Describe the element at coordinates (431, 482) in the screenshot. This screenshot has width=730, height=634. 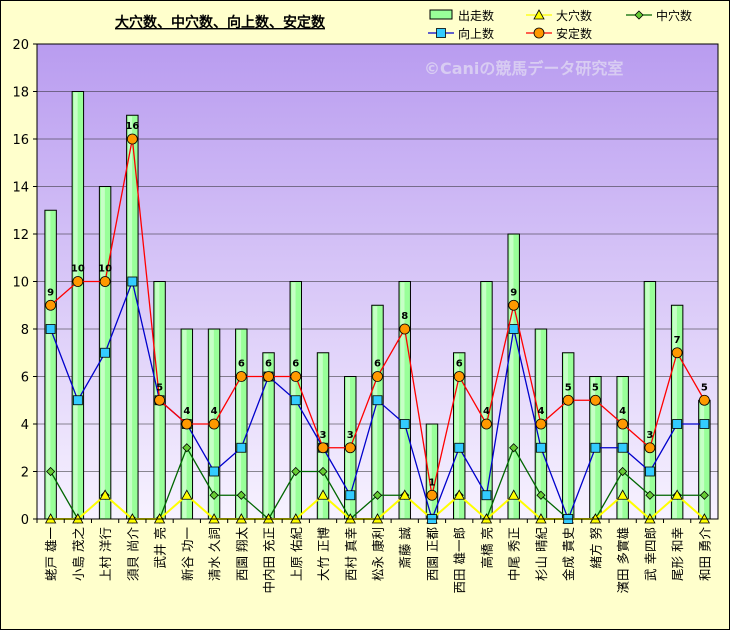
I see `data-label: 1` at that location.